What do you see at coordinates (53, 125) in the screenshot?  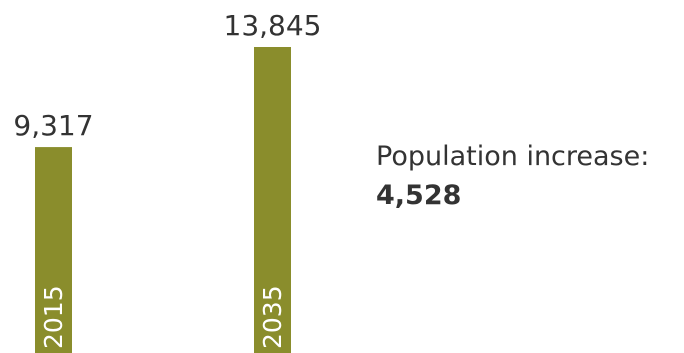 I see `value-label-2015: 9,317` at bounding box center [53, 125].